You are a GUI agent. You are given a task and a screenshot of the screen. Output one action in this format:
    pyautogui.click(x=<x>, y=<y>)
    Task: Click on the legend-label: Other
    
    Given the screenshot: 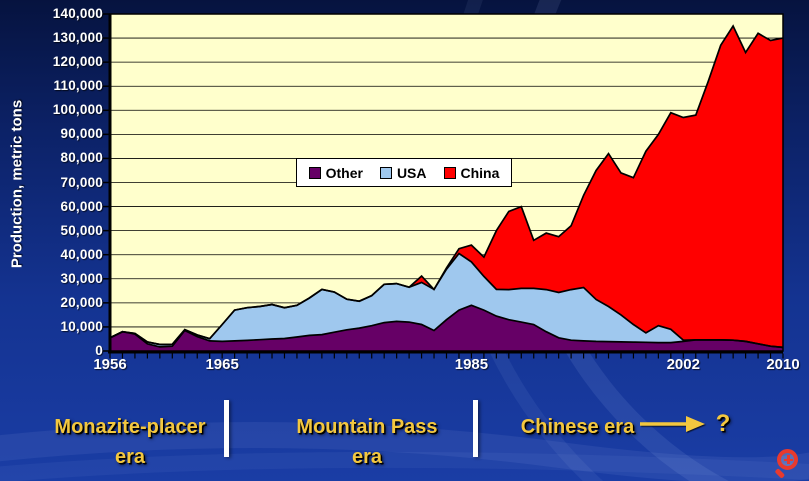 What is the action you would take?
    pyautogui.click(x=344, y=172)
    